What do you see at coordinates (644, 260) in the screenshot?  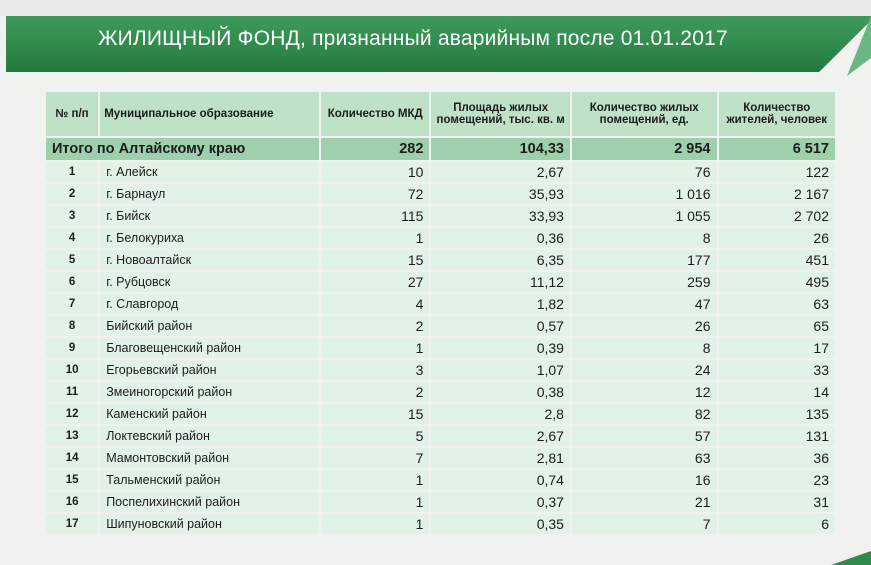 I see `row-rooms: 177` at bounding box center [644, 260].